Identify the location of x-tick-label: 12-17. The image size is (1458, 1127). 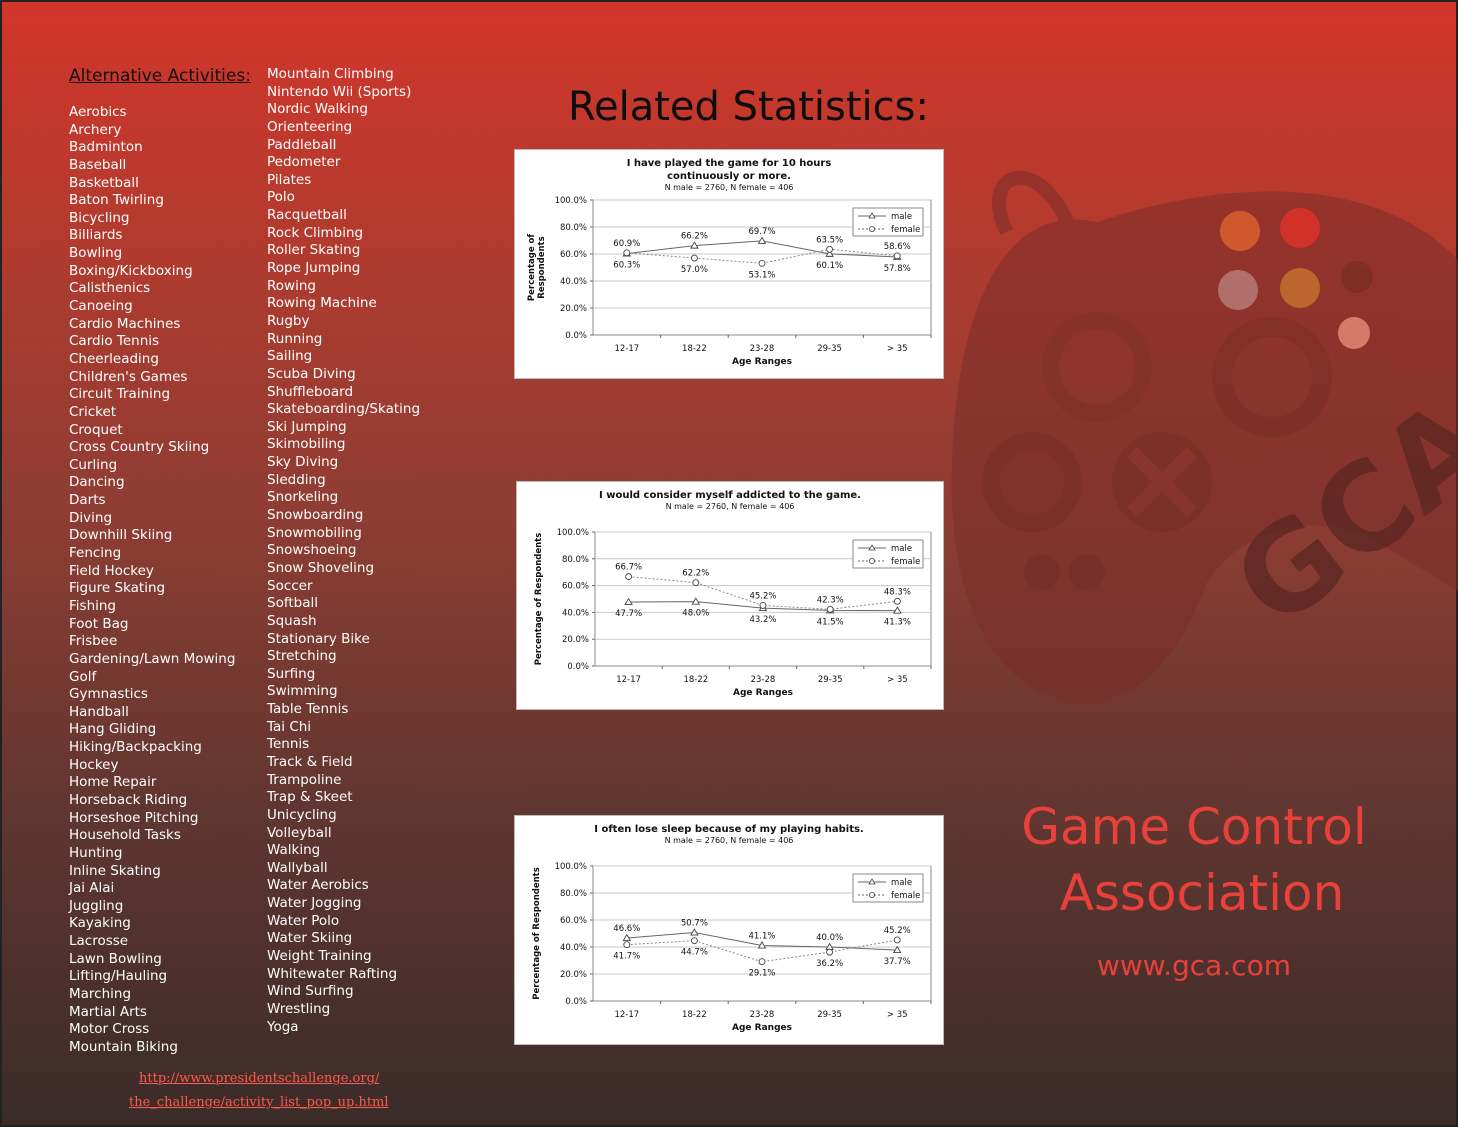
(626, 1015).